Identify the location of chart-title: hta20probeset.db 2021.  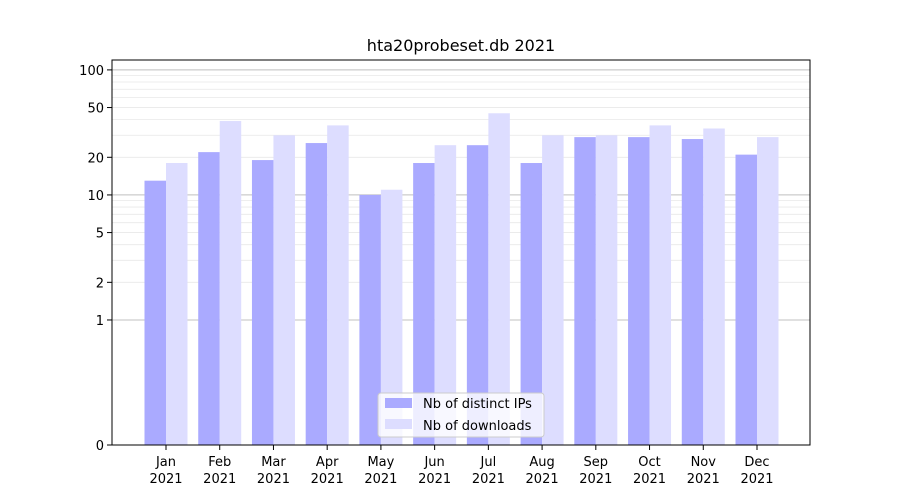
(461, 45).